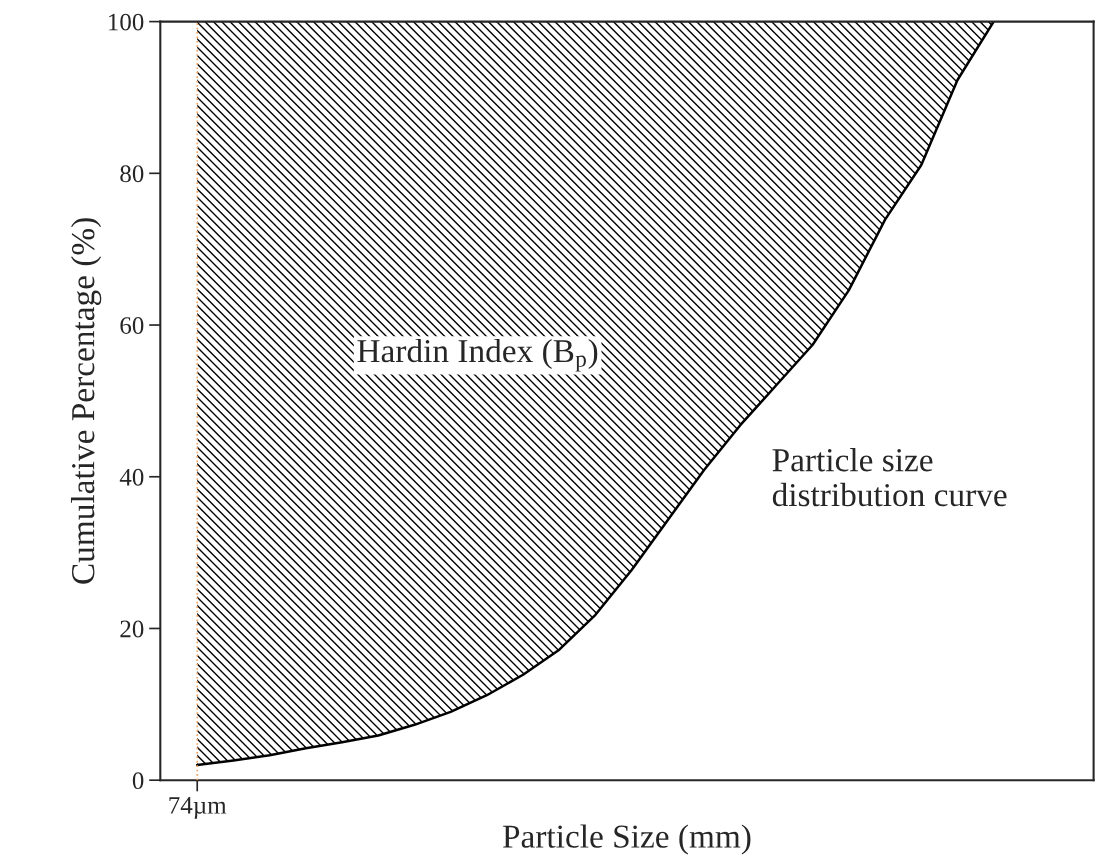 The image size is (1098, 864). I want to click on y-tick-label: 100, so click(126, 22).